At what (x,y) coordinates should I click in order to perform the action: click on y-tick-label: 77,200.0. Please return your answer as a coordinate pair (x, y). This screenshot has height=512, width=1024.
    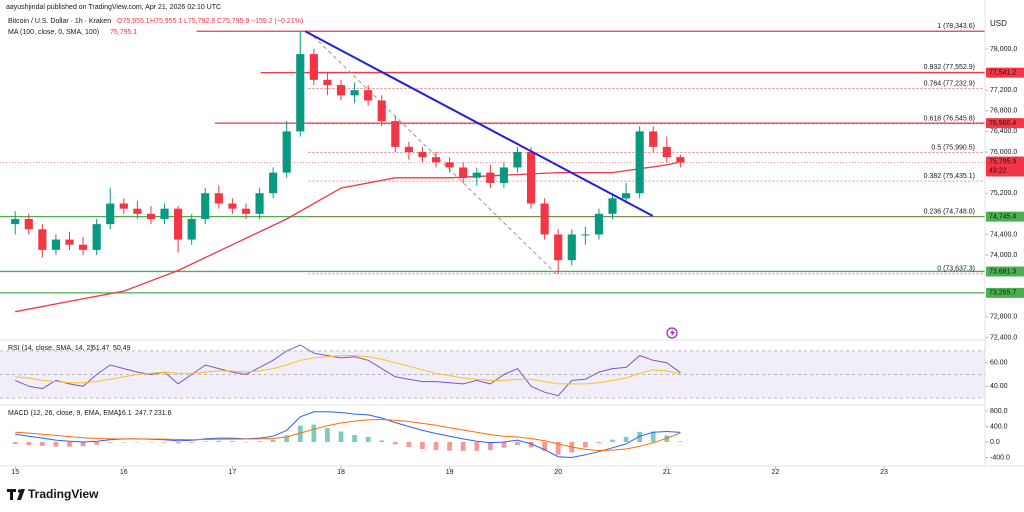
    Looking at the image, I should click on (1003, 90).